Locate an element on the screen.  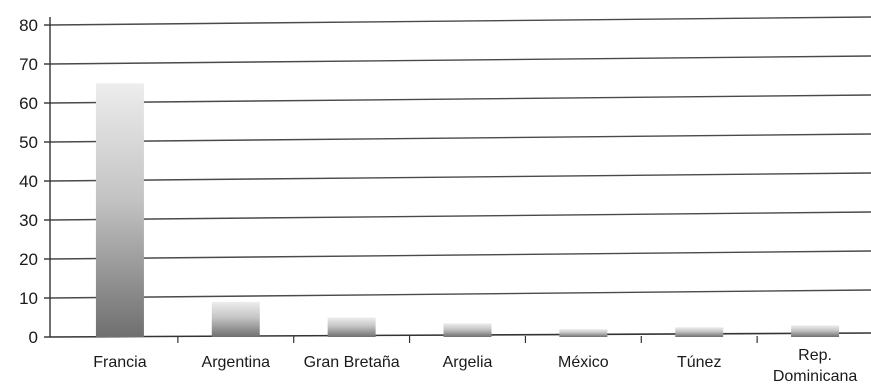
y-tick-labels: 0 10 20 30 40 50 60 70 80 is located at coordinates (28, 181).